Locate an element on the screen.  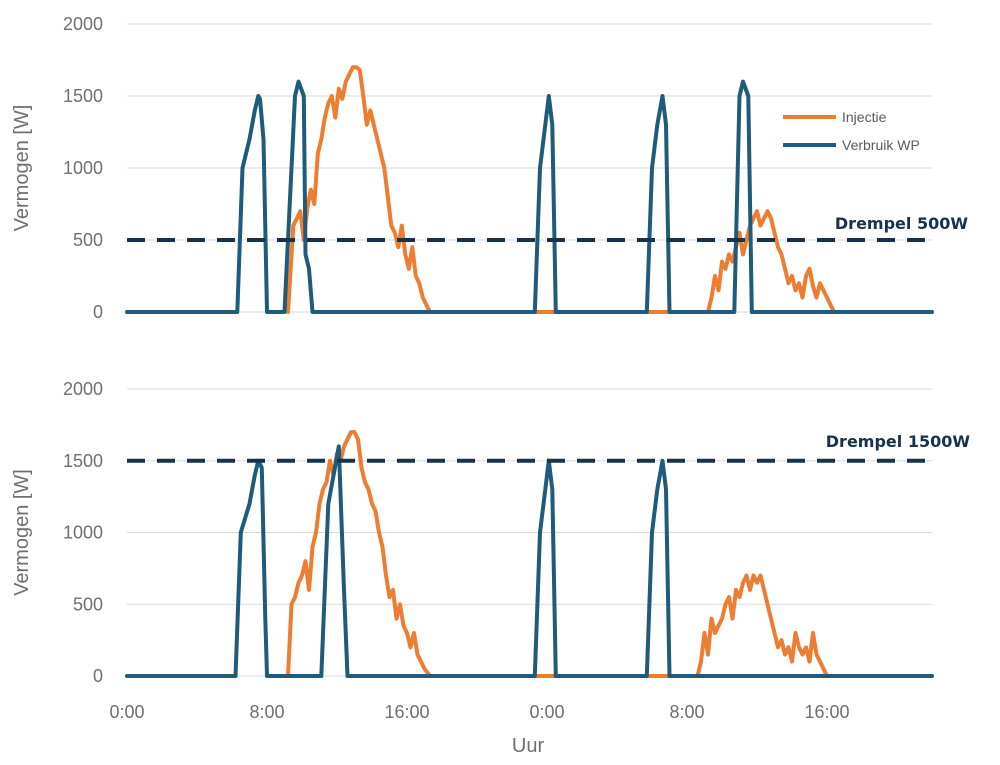
x-axis-title: Uur is located at coordinates (528, 746).